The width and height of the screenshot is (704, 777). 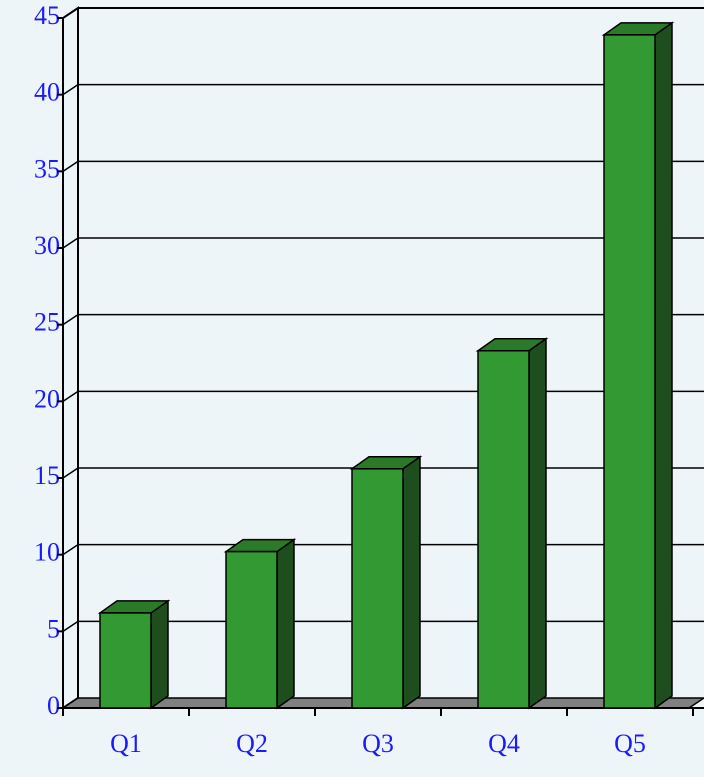 I want to click on y-tick-label: 0, so click(x=53, y=705).